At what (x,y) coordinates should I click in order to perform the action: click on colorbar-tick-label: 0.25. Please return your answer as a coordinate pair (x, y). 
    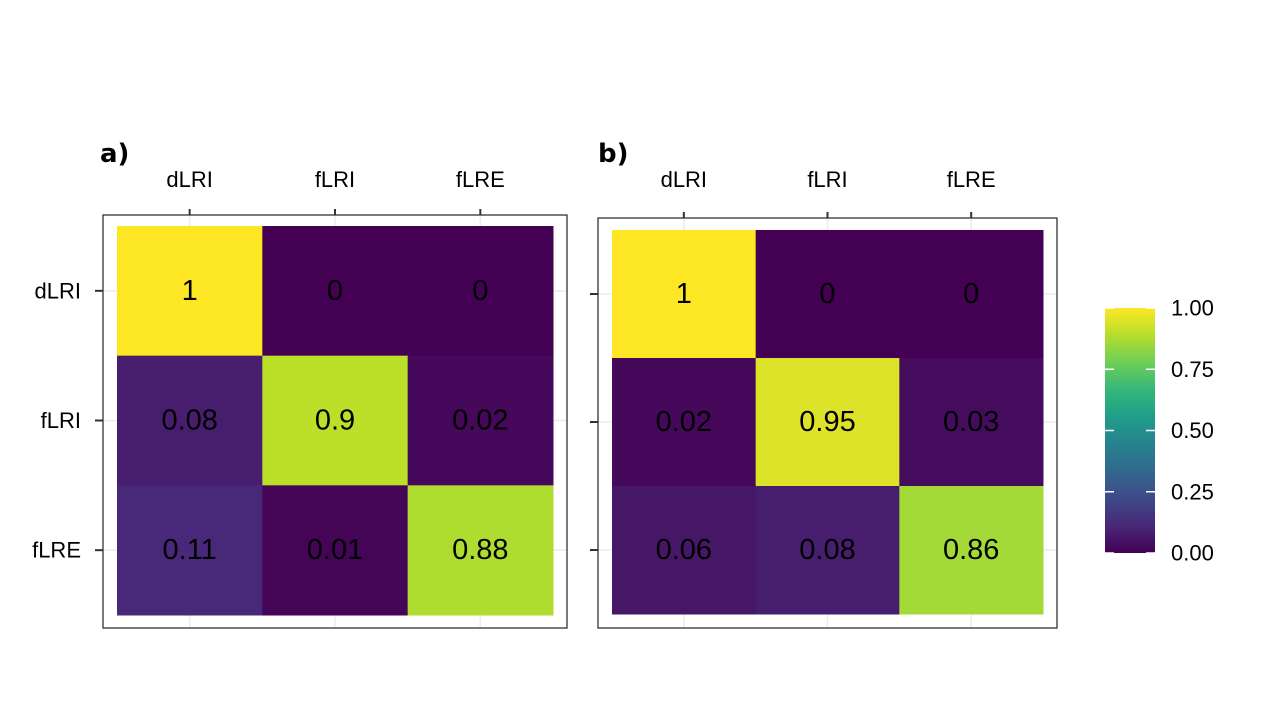
    Looking at the image, I should click on (1192, 491).